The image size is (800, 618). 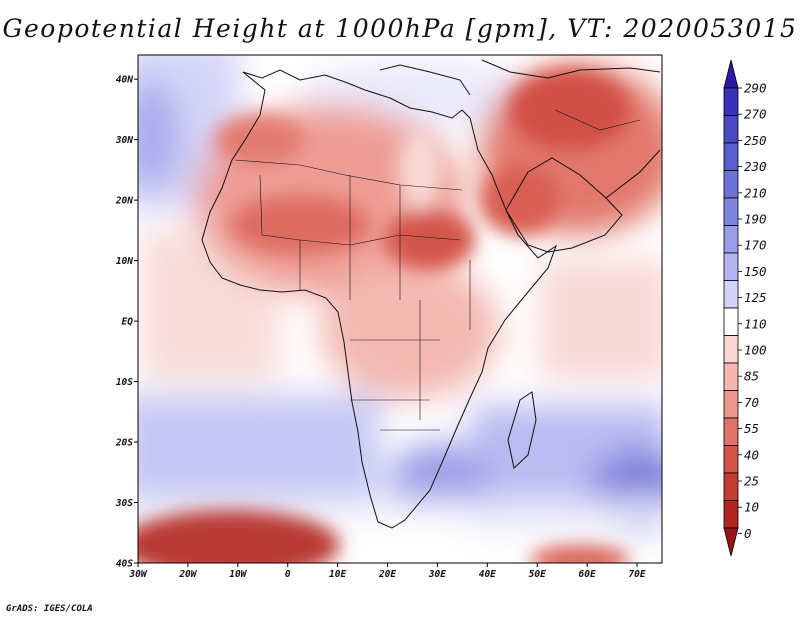 What do you see at coordinates (124, 261) in the screenshot?
I see `y-tick-label: 10N` at bounding box center [124, 261].